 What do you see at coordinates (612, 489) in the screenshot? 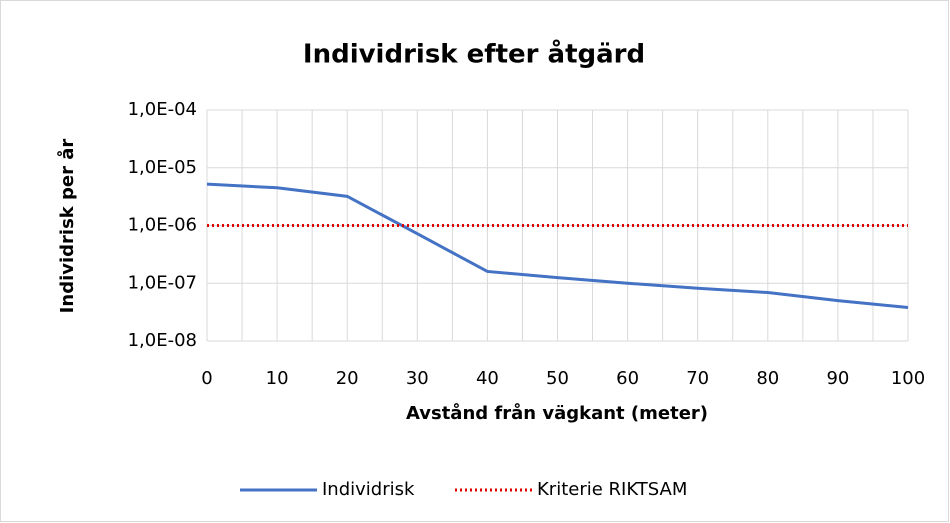
I see `legend-label: Kriterie RIKTSAM` at bounding box center [612, 489].